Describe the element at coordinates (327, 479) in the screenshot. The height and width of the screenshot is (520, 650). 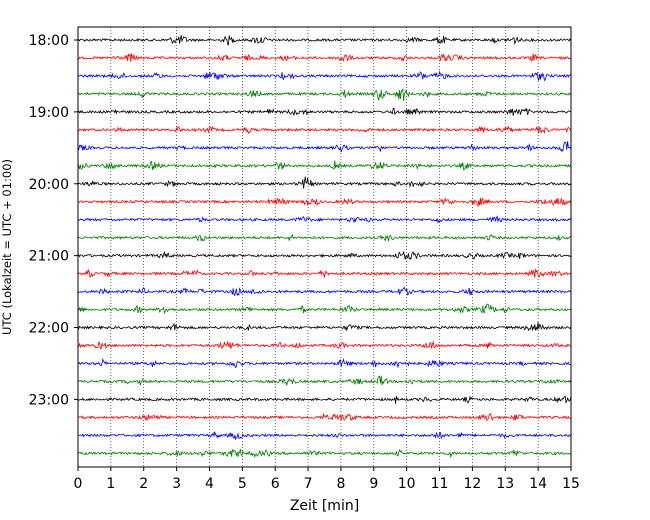
I see `x-axis-ticks: 0 1 2 3 4 5 6 7 8 9 10 11 12 13 14 15` at that location.